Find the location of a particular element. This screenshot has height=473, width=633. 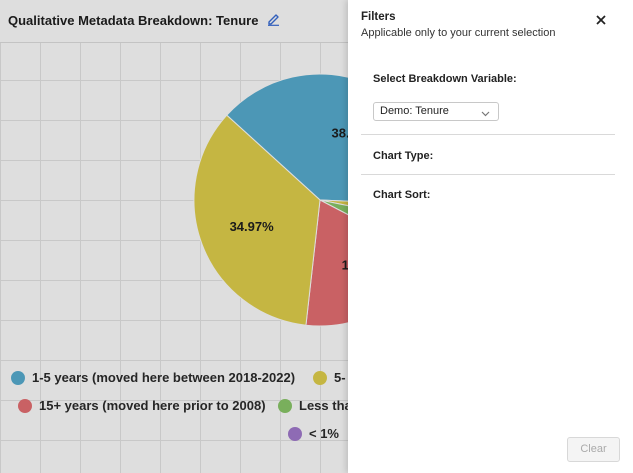

legend-item-1-5-years: 1-5 years (moved here between 2018-2022) is located at coordinates (153, 377).